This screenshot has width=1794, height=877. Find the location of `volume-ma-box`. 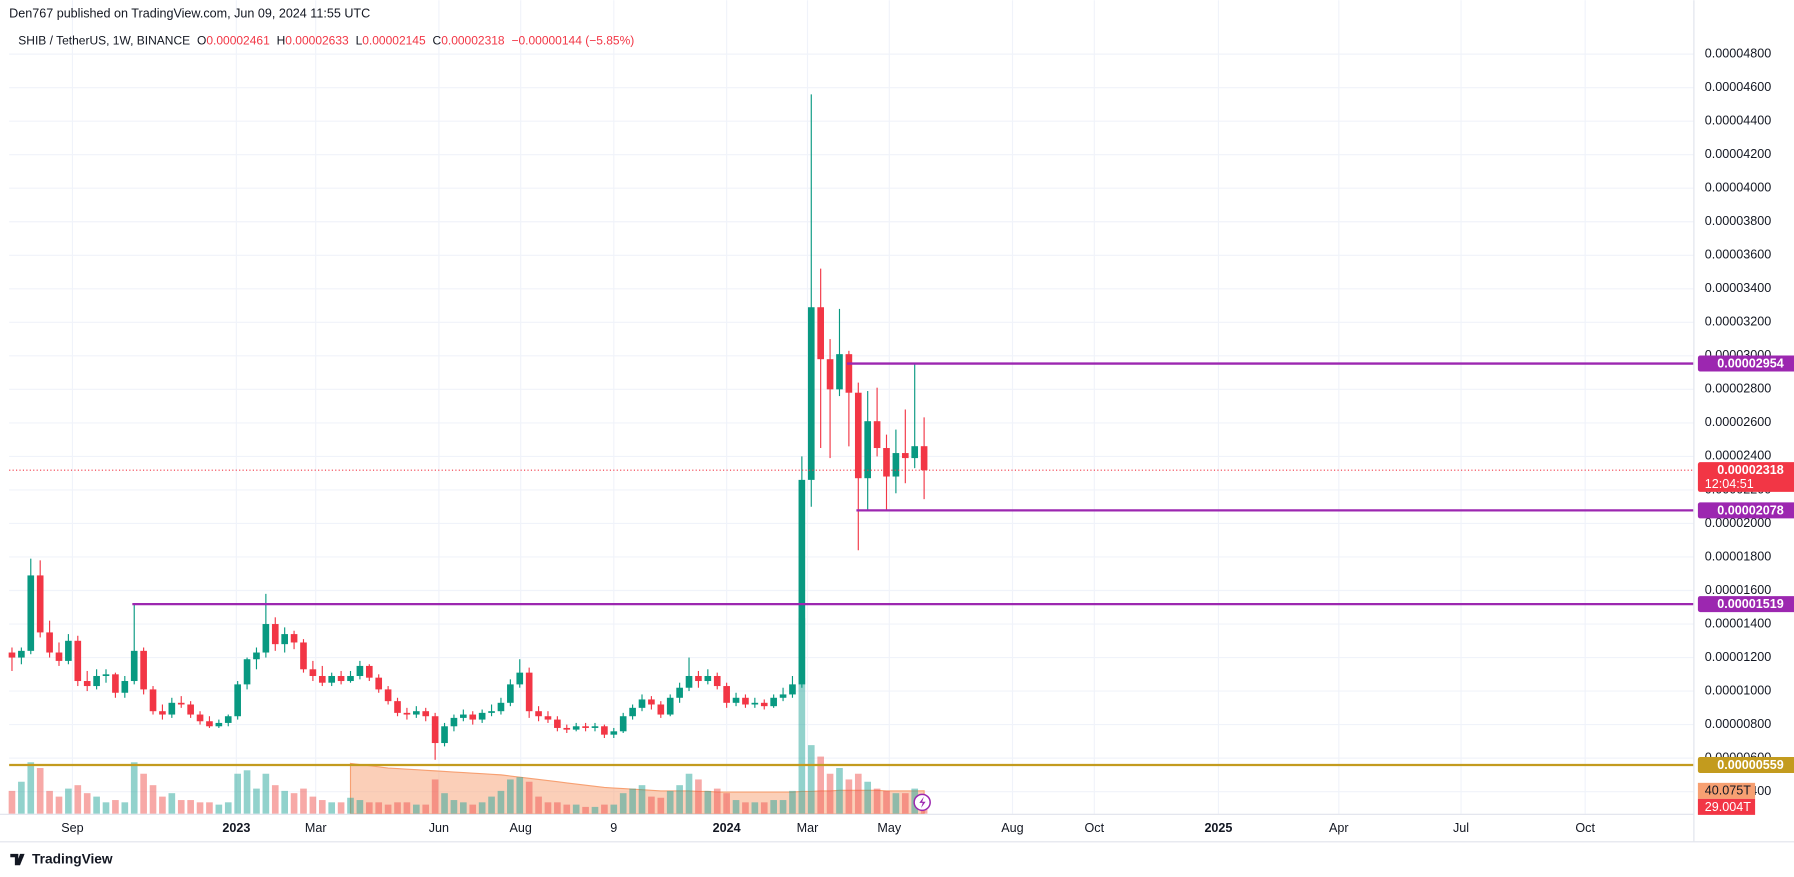

volume-ma-box is located at coordinates (1726, 790).